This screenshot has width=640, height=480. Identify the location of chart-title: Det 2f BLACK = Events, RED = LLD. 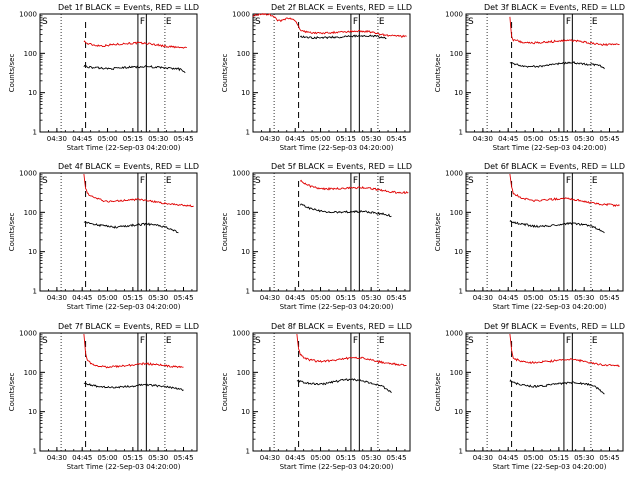
(341, 7).